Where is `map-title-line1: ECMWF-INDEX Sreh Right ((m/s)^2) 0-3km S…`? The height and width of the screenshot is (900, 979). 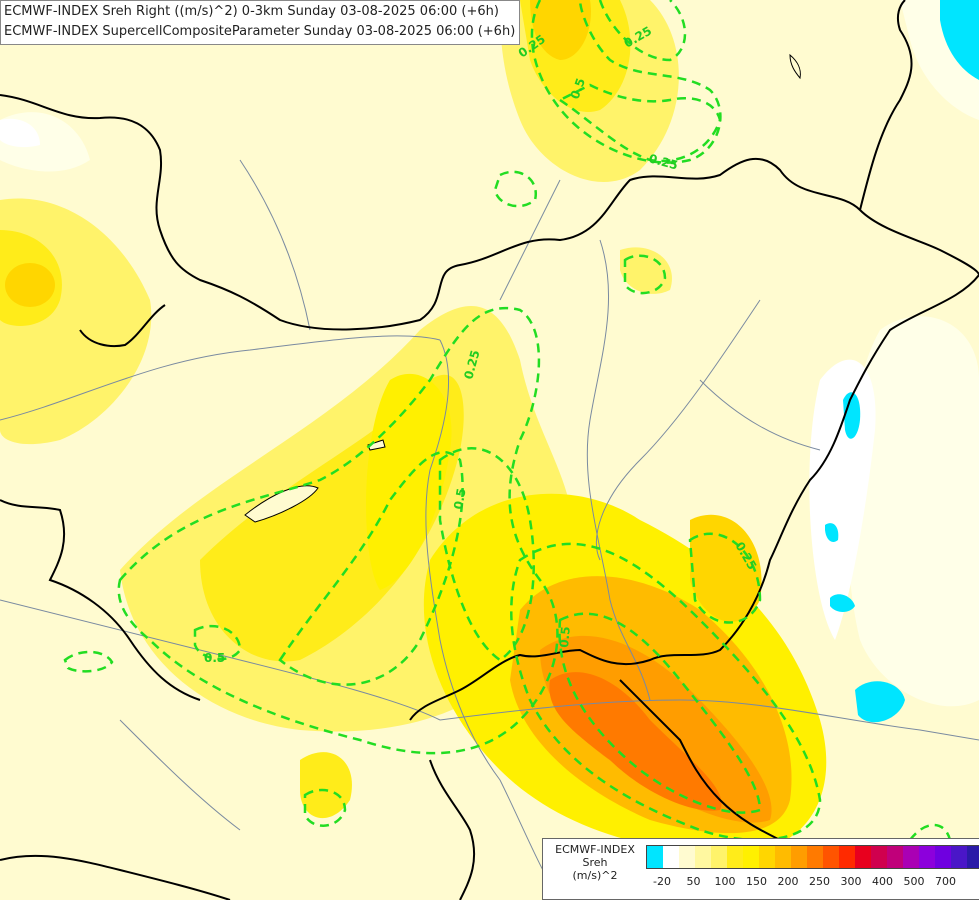
map-title-line1: ECMWF-INDEX Sreh Right ((m/s)^2) 0-3km S… is located at coordinates (251, 11).